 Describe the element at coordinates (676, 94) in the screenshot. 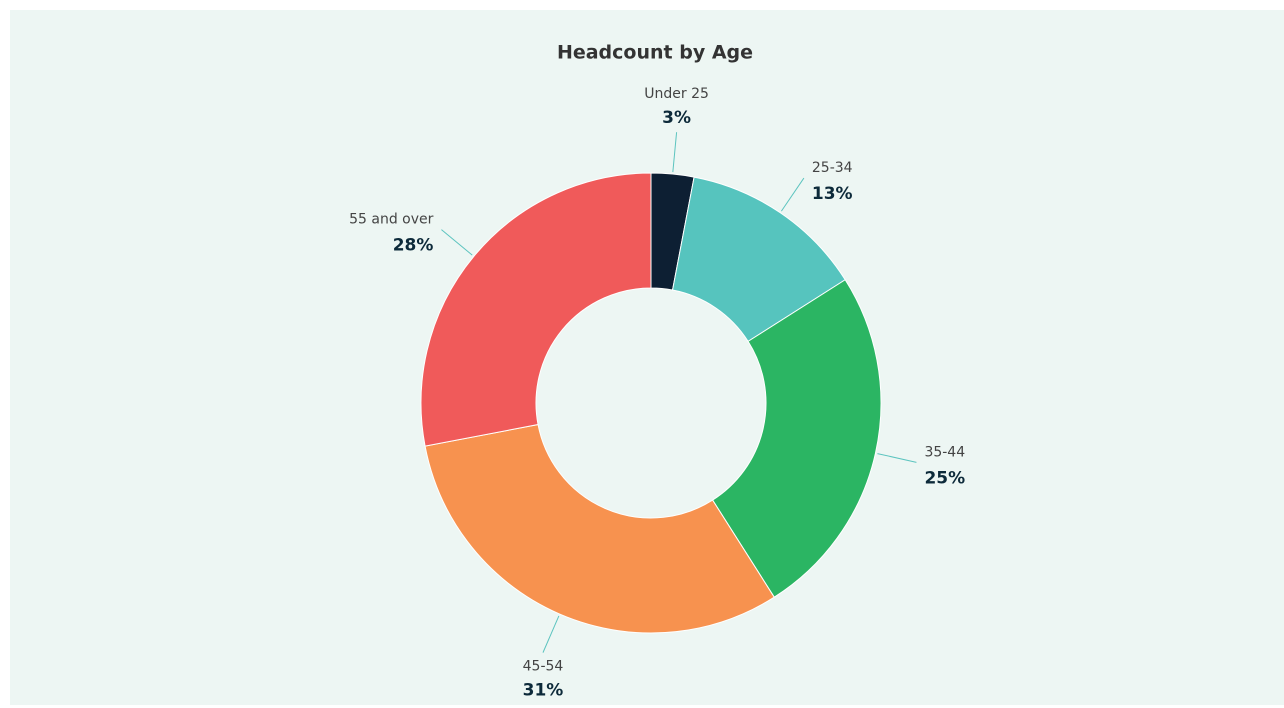

I see `slice-label: Under 25` at that location.